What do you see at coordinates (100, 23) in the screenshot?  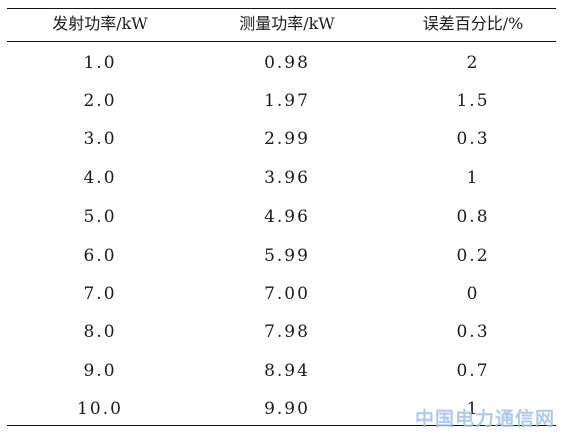 I see `header-transmit-power: 发射功率/kW` at bounding box center [100, 23].